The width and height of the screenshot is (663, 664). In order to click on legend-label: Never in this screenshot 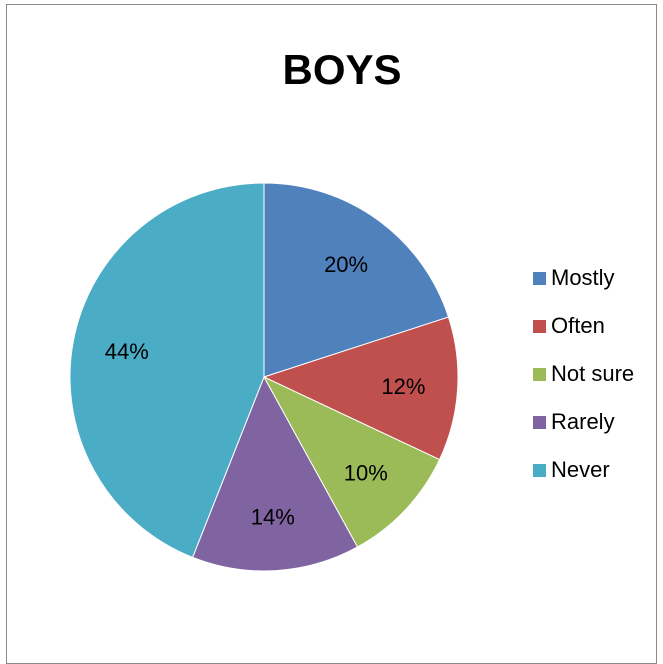, I will do `click(580, 469)`.